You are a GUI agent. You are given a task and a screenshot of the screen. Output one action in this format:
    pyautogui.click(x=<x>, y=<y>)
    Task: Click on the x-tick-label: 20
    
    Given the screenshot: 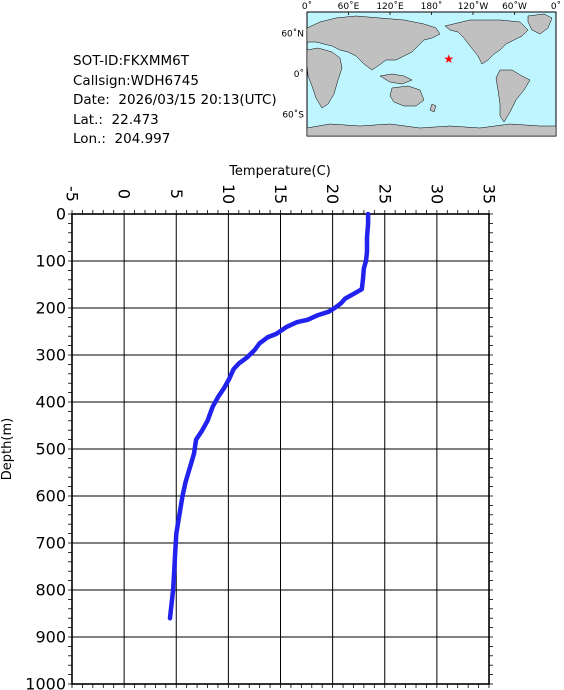 What is the action you would take?
    pyautogui.click(x=332, y=194)
    